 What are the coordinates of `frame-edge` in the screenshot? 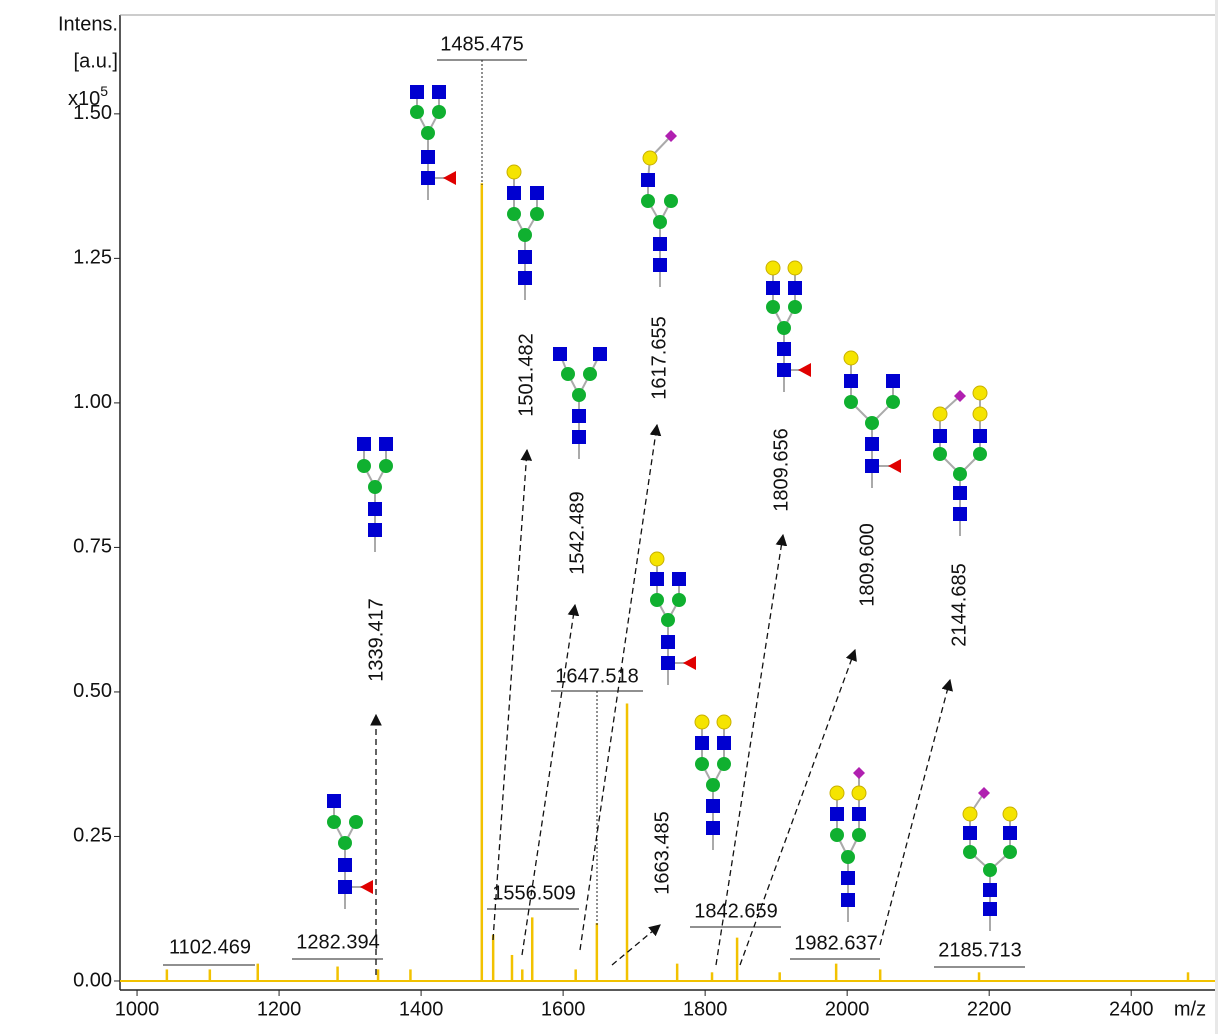 It's located at (1216, 517).